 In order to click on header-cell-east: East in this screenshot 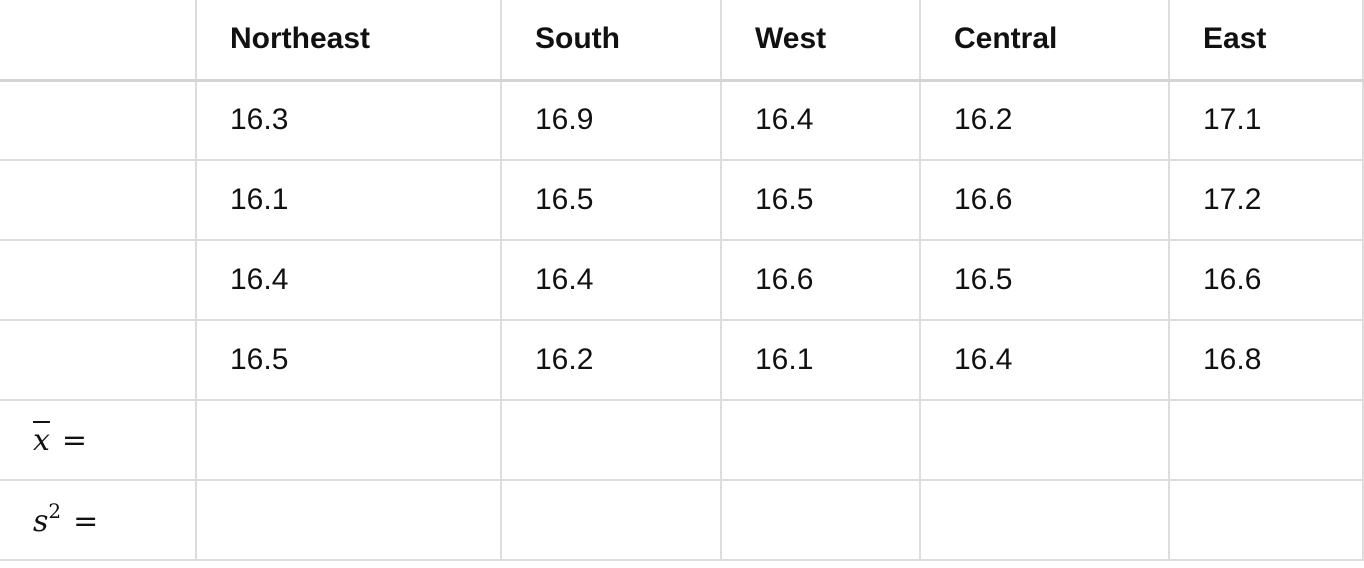, I will do `click(1266, 41)`.